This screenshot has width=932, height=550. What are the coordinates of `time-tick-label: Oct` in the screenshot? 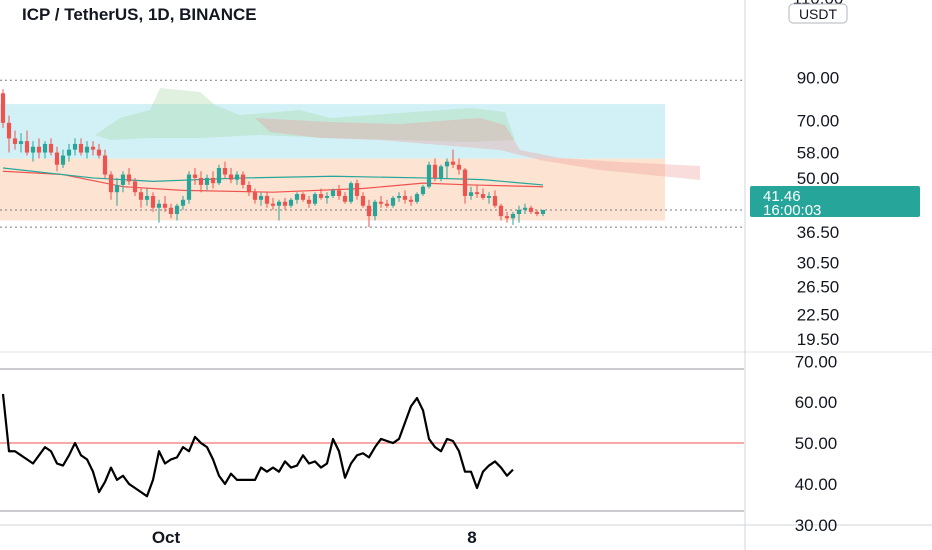 It's located at (166, 537).